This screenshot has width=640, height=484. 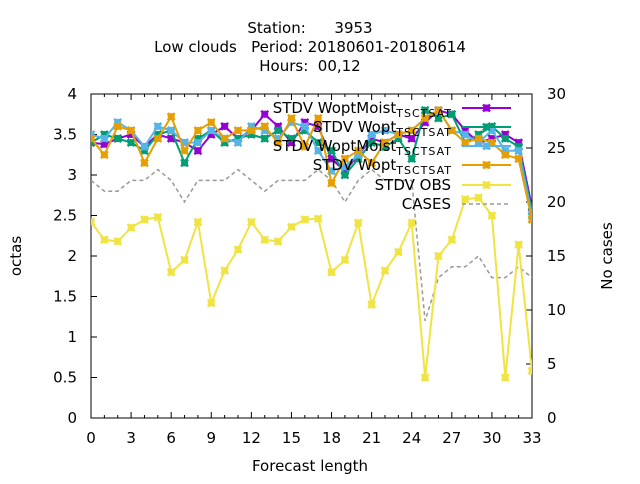 I want to click on title-line-1: Station: 3953, so click(x=309, y=28).